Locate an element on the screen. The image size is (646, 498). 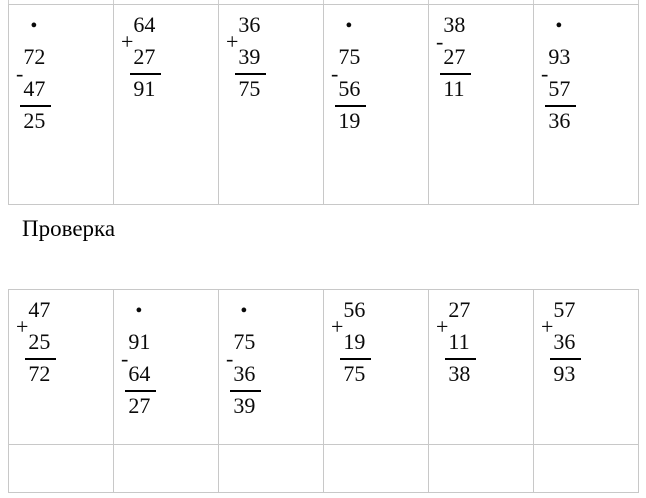
bottom-operand-row: -27 is located at coordinates (484, 52).